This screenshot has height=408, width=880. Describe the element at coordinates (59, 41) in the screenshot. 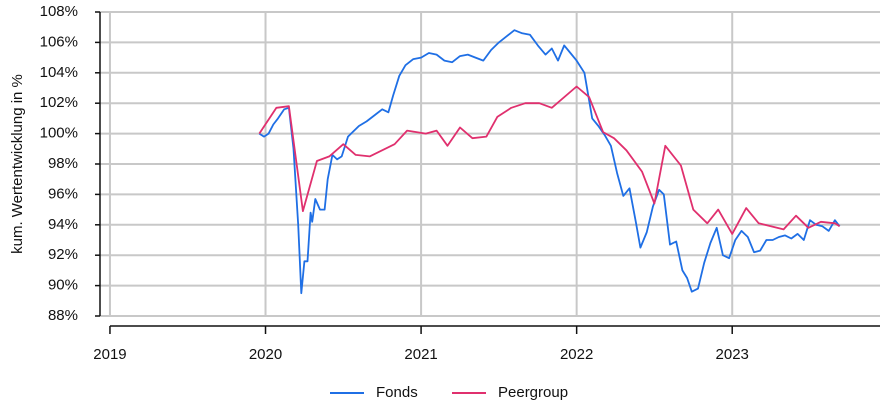

I see `y-tick-label: 106%` at that location.